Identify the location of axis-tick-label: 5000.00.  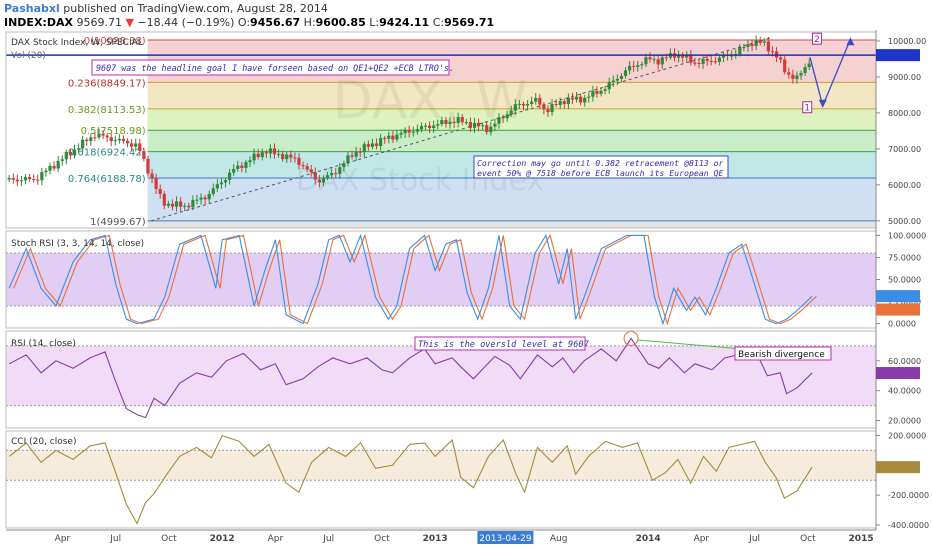
(904, 221).